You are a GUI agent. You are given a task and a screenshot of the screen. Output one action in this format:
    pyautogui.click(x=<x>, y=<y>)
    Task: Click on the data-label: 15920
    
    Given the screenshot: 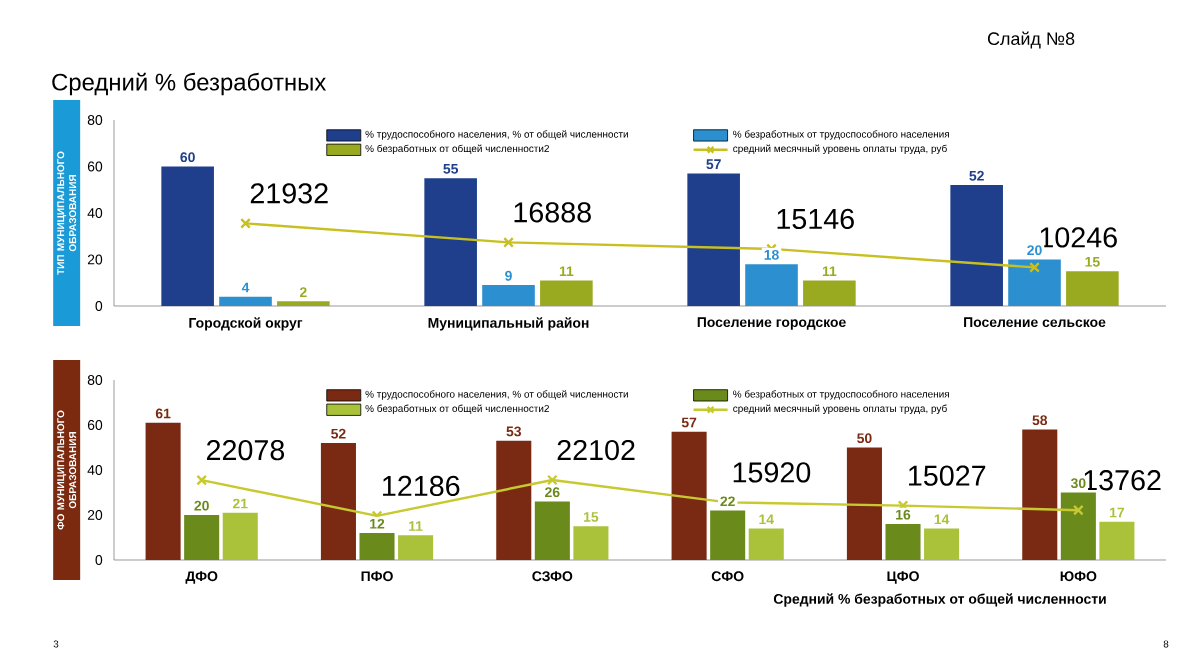 What is the action you would take?
    pyautogui.click(x=772, y=472)
    